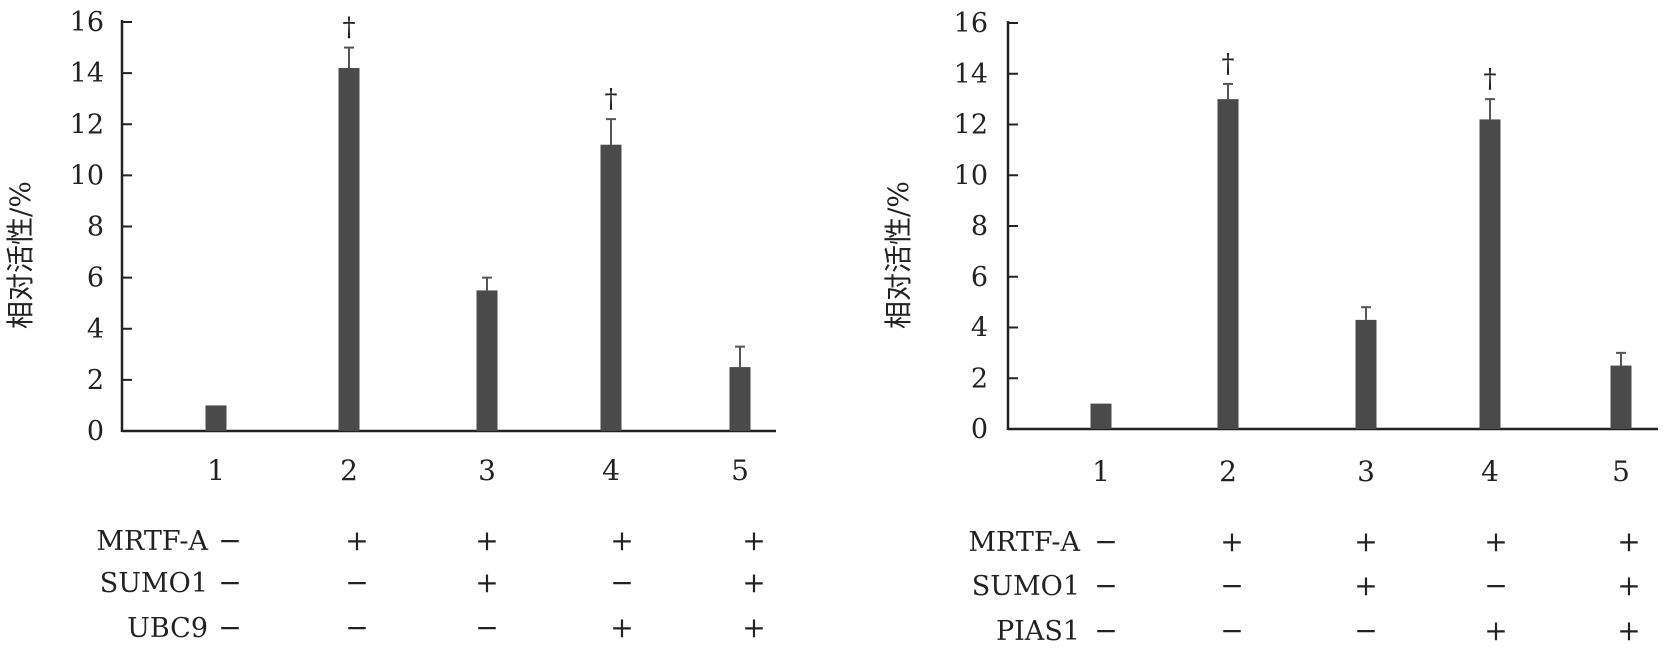  Describe the element at coordinates (167, 628) in the screenshot. I see `condition-name: UBC9` at that location.